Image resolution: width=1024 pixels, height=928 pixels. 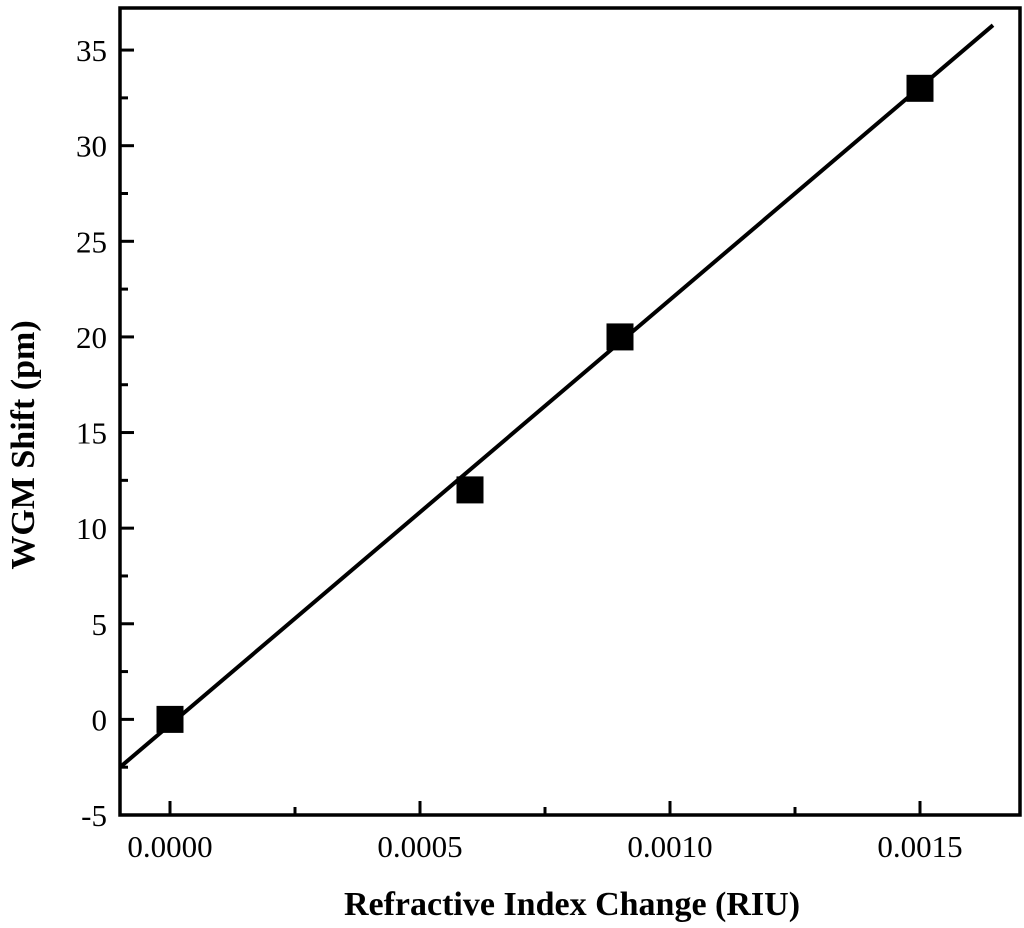 I want to click on y-tick-label: 10, so click(x=91, y=528).